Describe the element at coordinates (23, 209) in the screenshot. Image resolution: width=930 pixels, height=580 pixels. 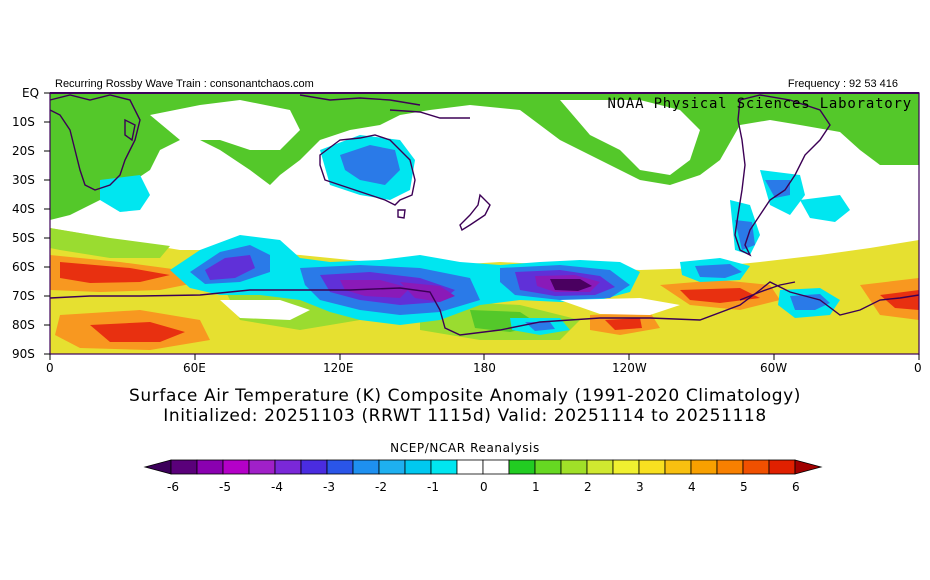
I see `lat-label: 40S` at that location.